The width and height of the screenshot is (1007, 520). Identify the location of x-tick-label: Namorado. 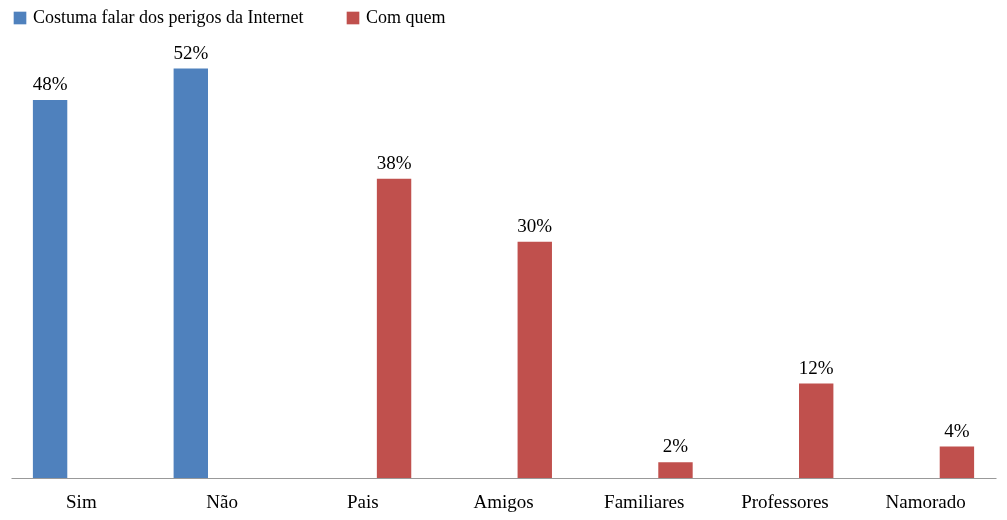
(925, 501).